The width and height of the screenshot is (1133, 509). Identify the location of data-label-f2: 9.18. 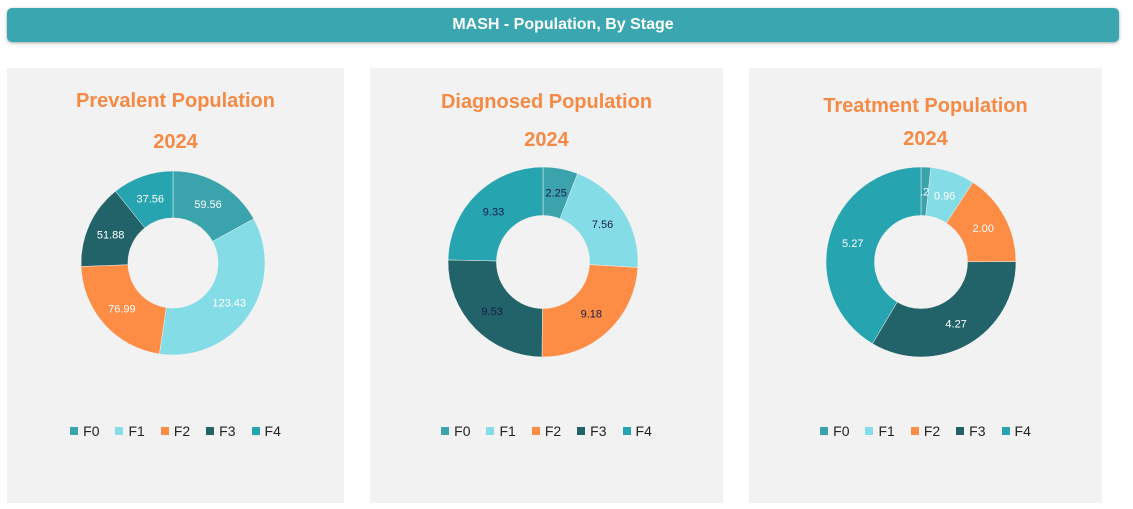
(591, 315).